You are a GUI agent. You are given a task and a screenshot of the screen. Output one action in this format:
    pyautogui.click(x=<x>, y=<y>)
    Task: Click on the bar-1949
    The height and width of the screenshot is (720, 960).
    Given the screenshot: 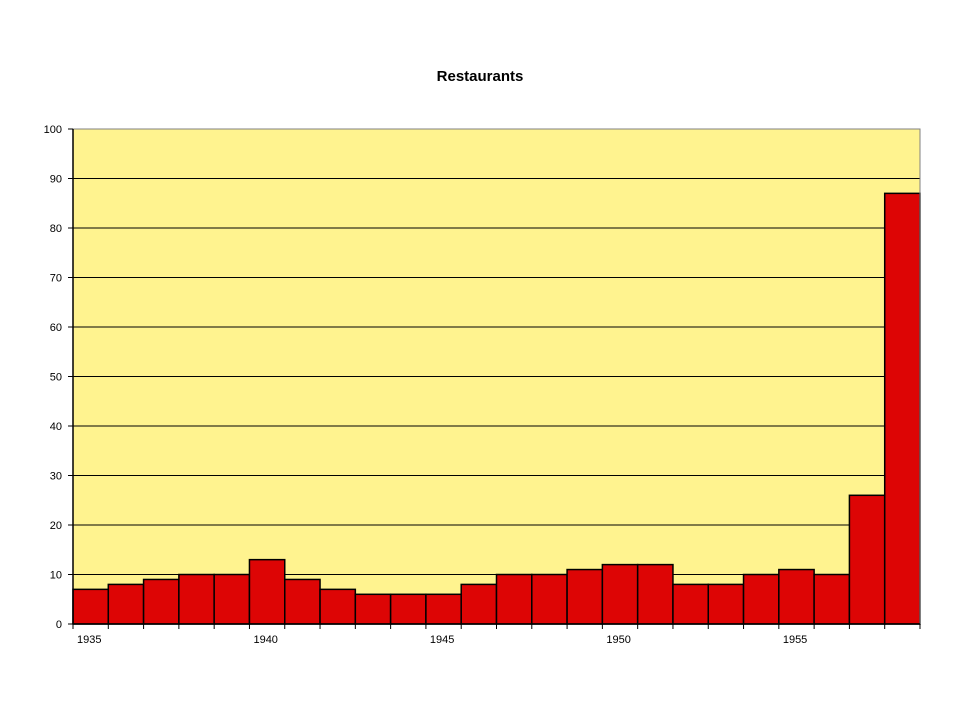 What is the action you would take?
    pyautogui.click(x=585, y=596)
    